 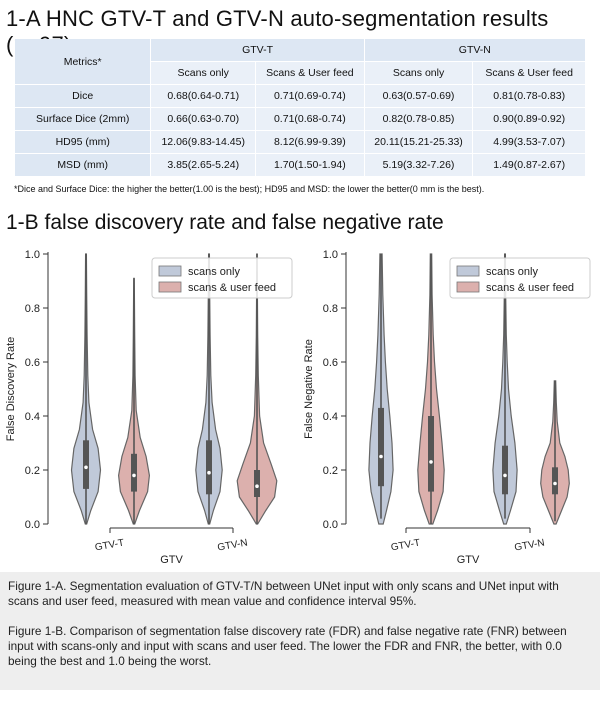 I want to click on row-label: HD95 (mm), so click(x=83, y=142).